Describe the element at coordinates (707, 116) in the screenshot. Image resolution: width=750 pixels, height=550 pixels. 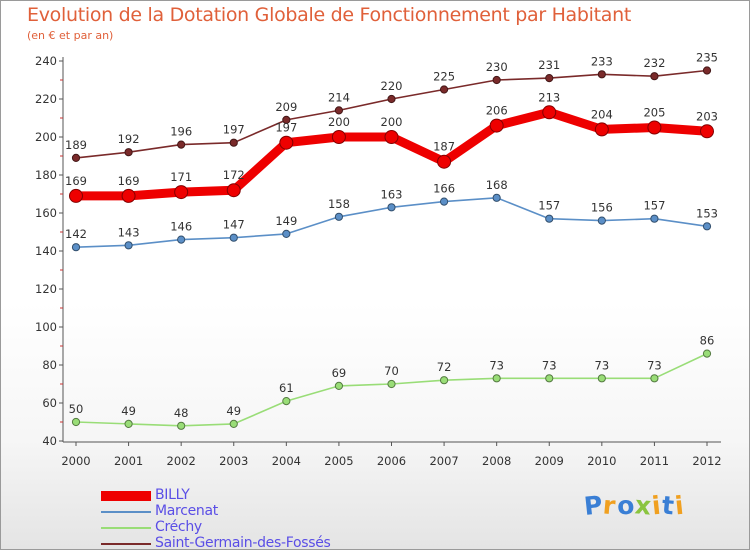
I see `data-label: 203` at that location.